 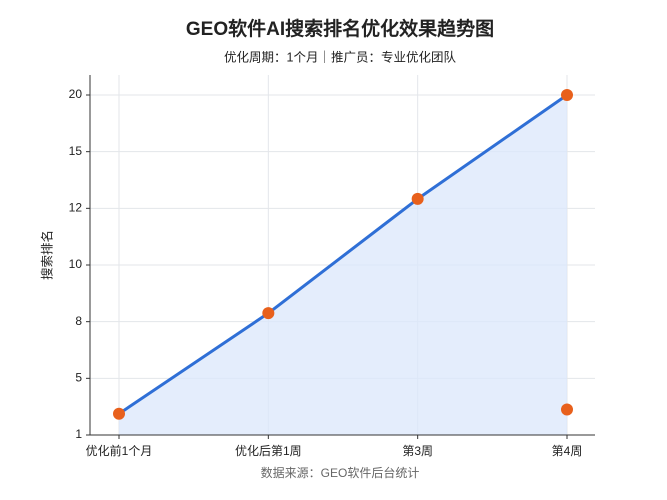 What do you see at coordinates (567, 451) in the screenshot?
I see `x-tick-label: 第4周` at bounding box center [567, 451].